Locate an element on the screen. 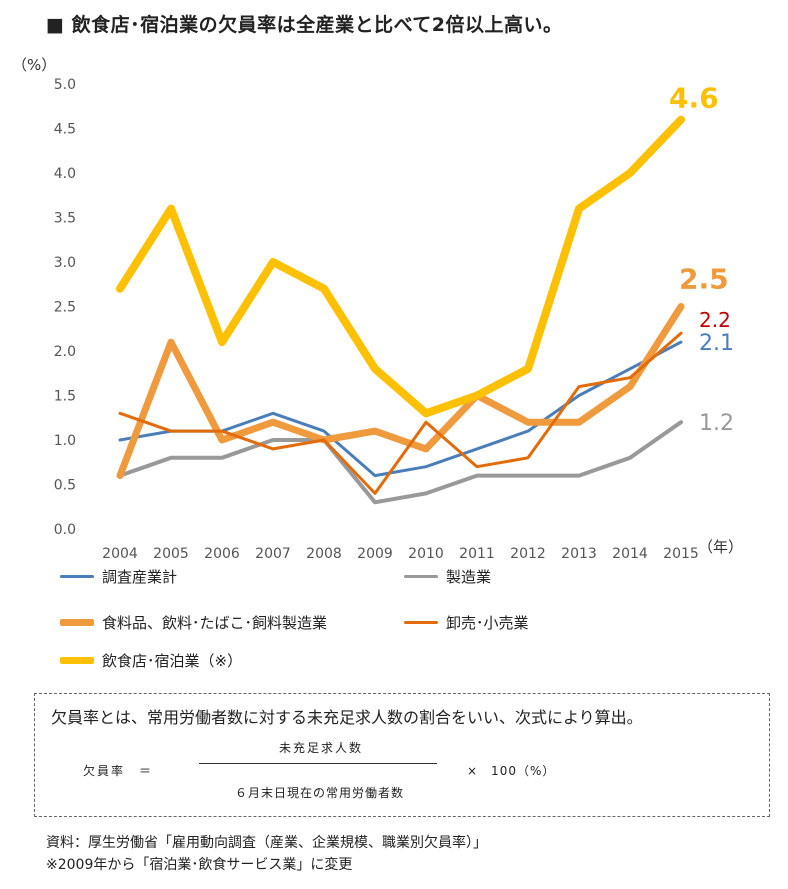 The image size is (788, 889). y-tick-label: 4.5 is located at coordinates (65, 130).